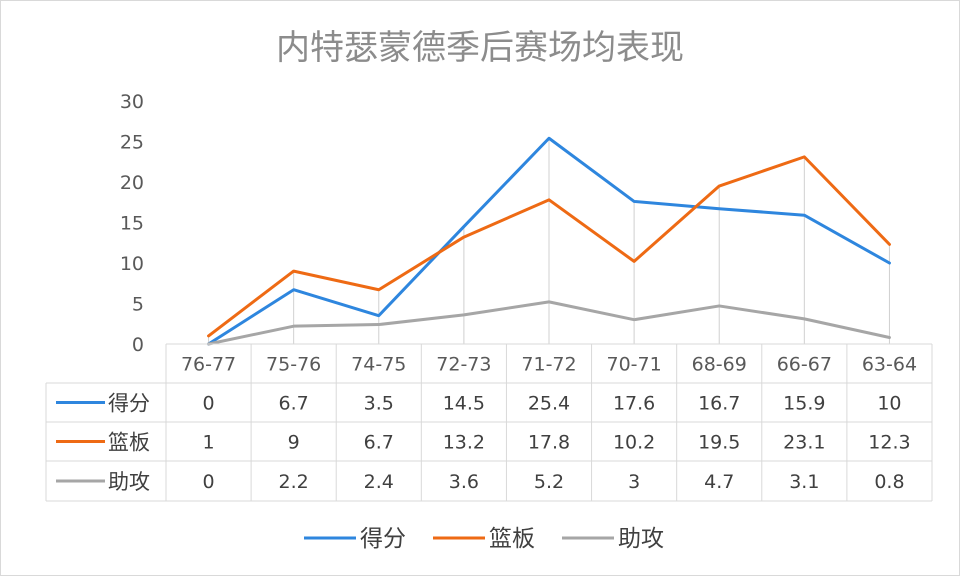 This screenshot has width=960, height=576. I want to click on y-tick-label: 30, so click(132, 102).